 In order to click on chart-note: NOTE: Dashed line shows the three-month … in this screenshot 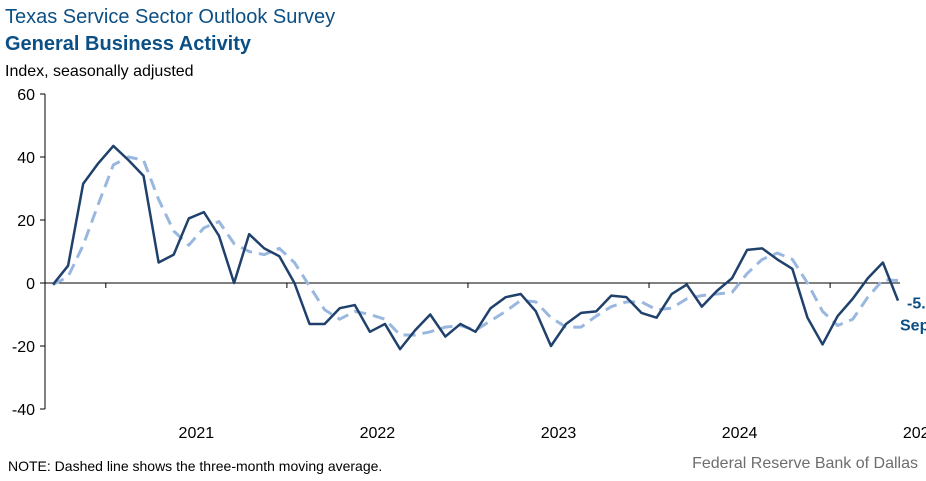, I will do `click(195, 466)`.